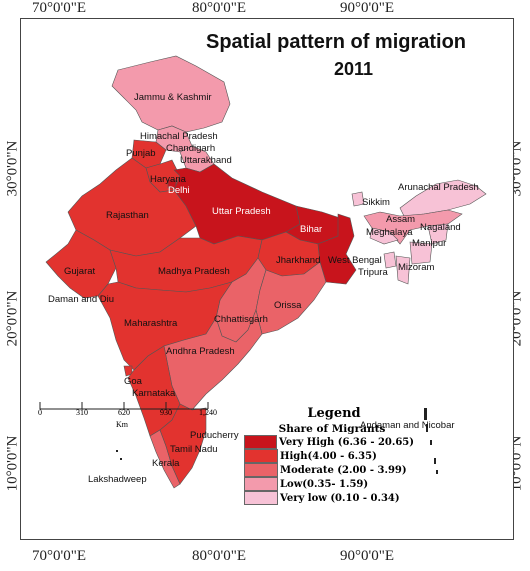  Describe the element at coordinates (124, 406) in the screenshot. I see `scale-bar-graphic` at that location.